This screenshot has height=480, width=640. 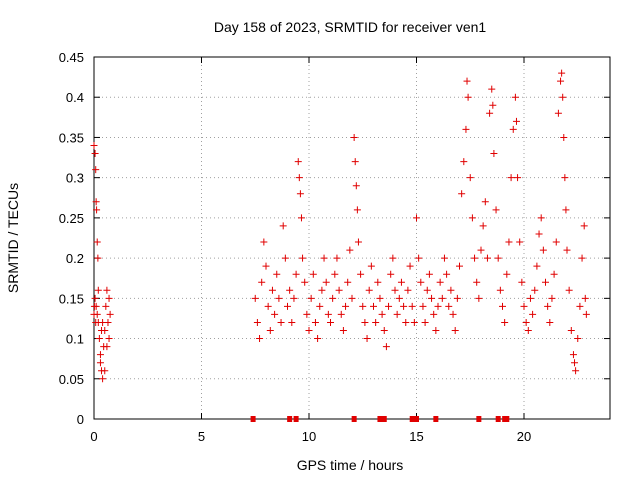 I want to click on x-tick-label: 0, so click(x=93, y=436).